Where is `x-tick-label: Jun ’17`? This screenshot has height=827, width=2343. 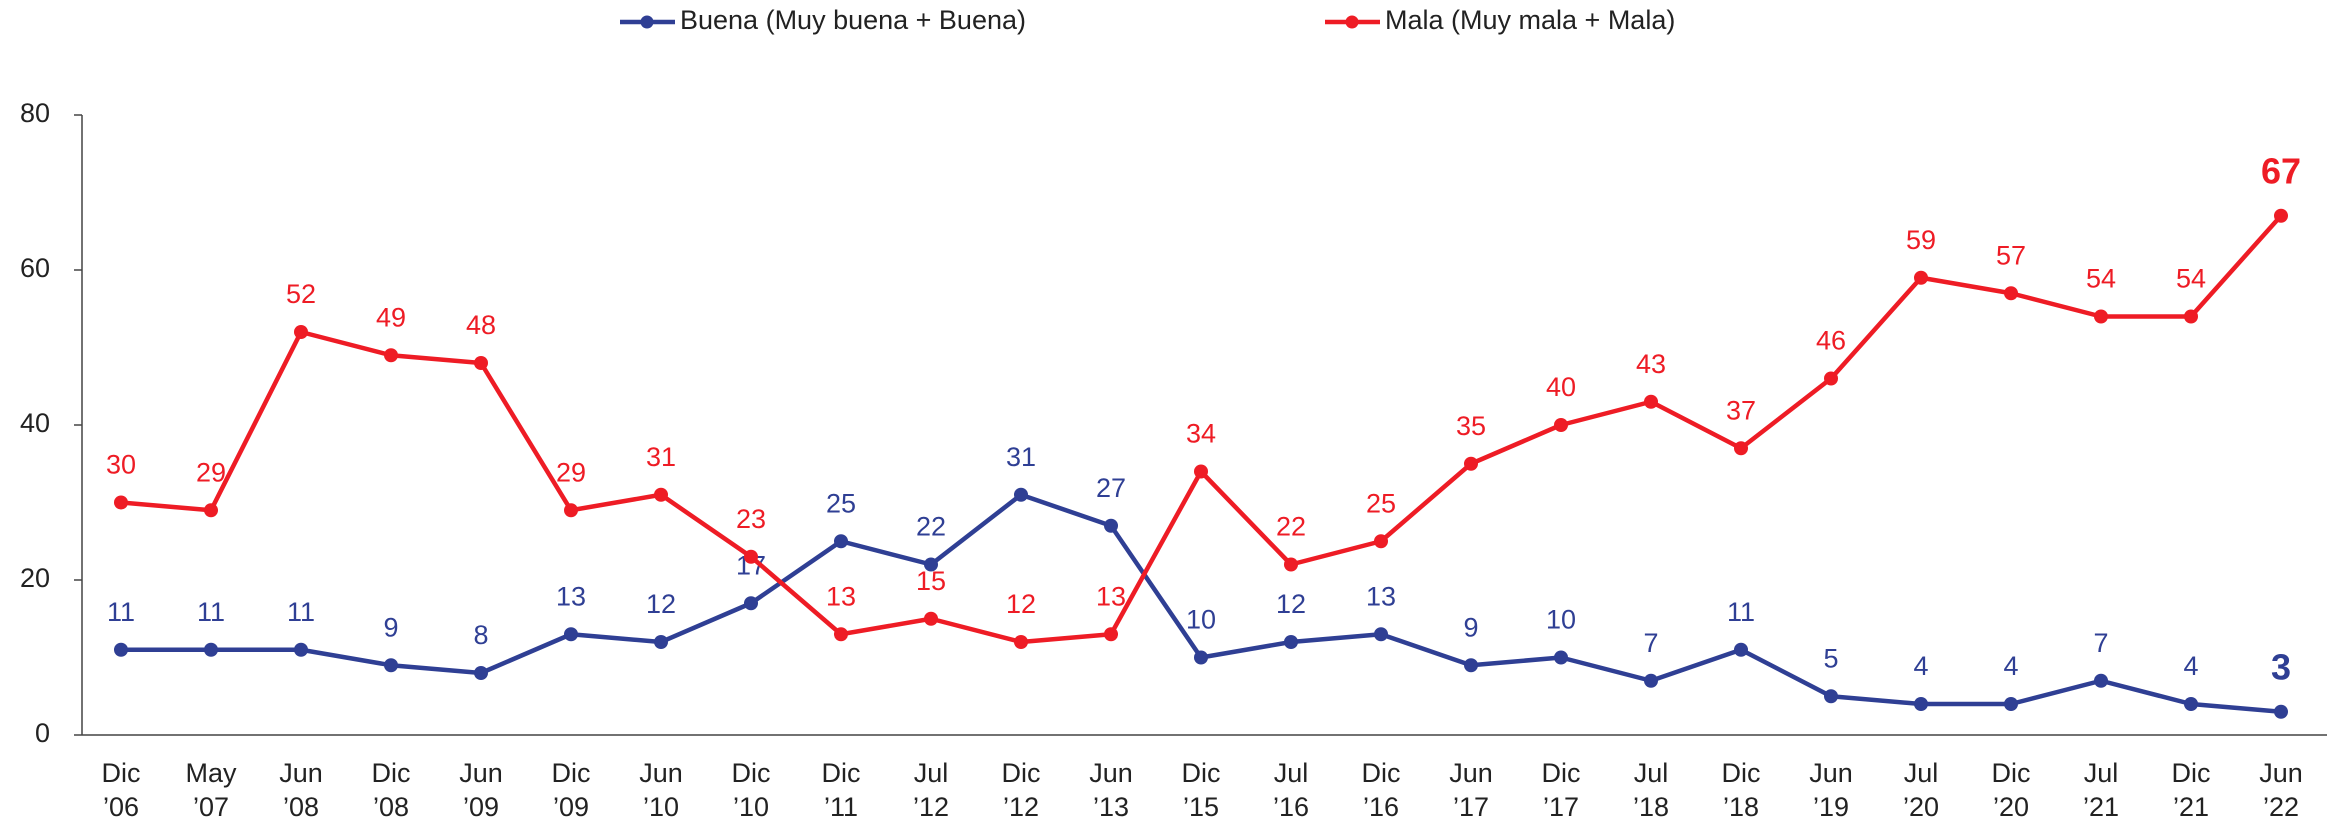 x-tick-label: Jun ’17 is located at coordinates (1471, 790).